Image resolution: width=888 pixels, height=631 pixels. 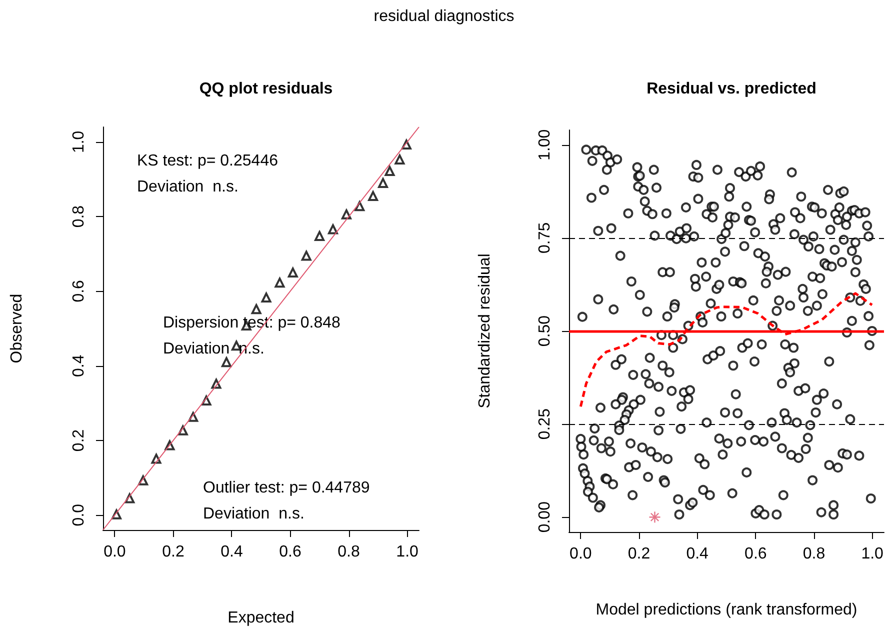 What do you see at coordinates (444, 17) in the screenshot?
I see `text: residual diagnostics` at bounding box center [444, 17].